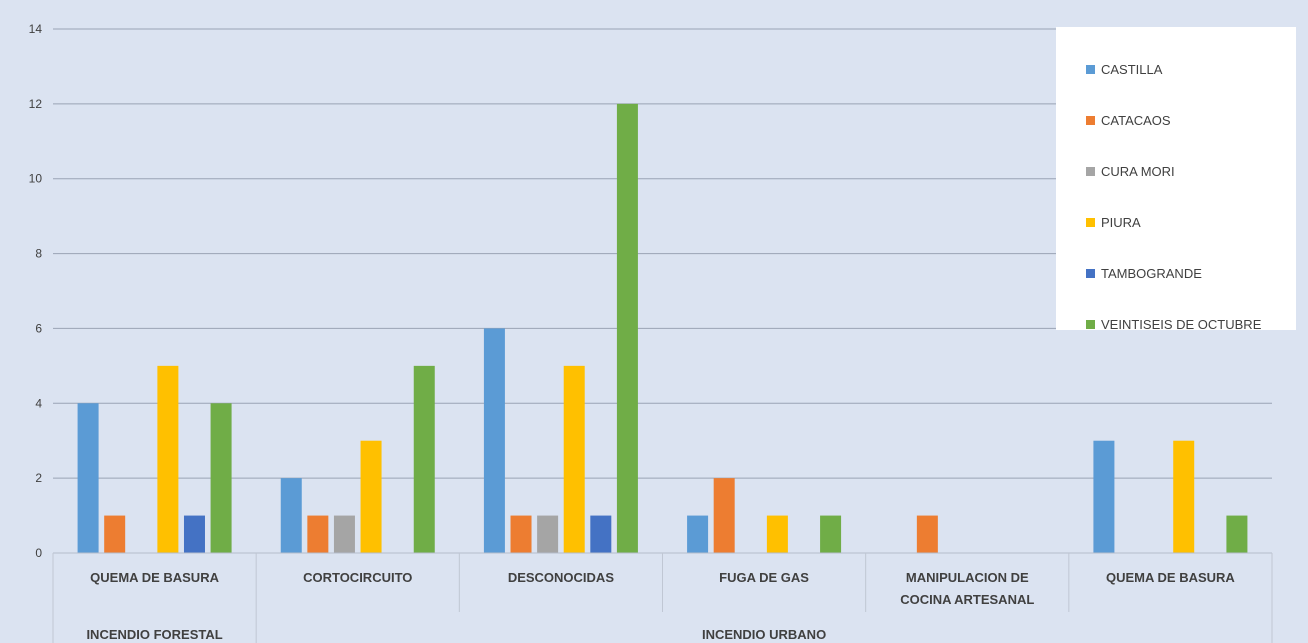 The width and height of the screenshot is (1308, 643). Describe the element at coordinates (38, 254) in the screenshot. I see `y-tick-label: 8` at that location.